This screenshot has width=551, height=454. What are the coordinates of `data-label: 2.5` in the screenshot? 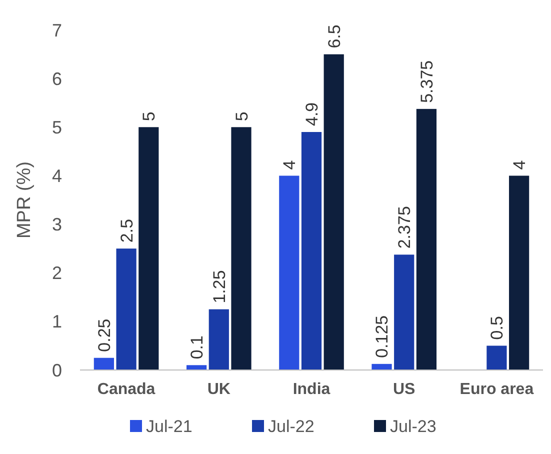 It's located at (126, 230).